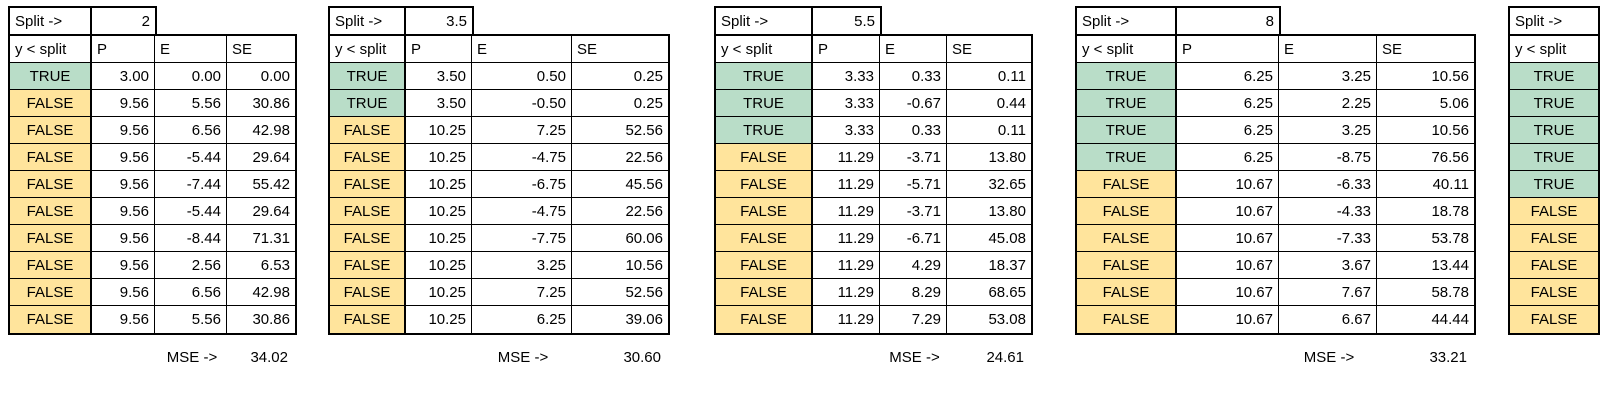 This screenshot has width=1600, height=400. I want to click on se-cell: 76.56, so click(1425, 157).